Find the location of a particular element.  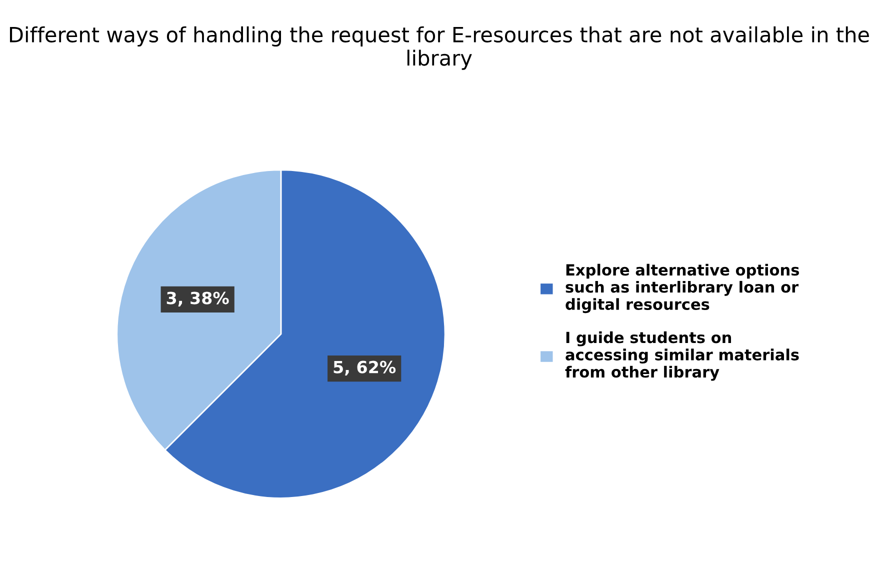

legend-label: Explore alternative options such as interlibrary loan or digital resources is located at coordinates (682, 289).